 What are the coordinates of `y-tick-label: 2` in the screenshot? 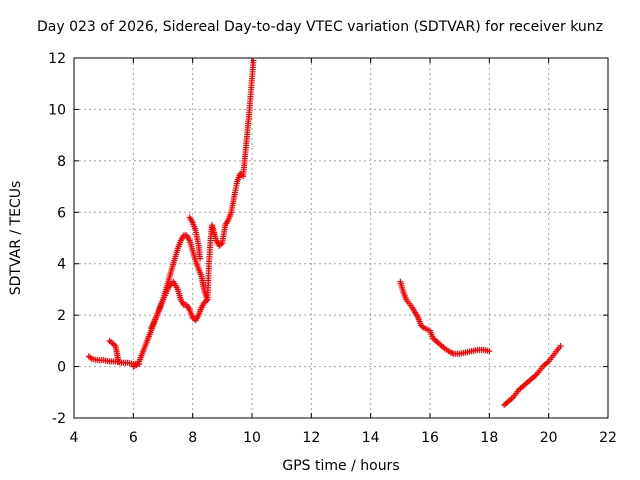 It's located at (61, 316).